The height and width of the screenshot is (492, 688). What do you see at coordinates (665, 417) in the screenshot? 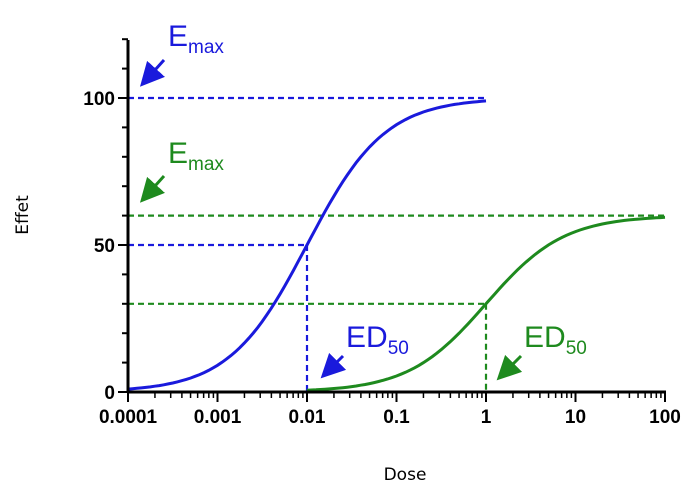
I see `x-tick-label: 100` at bounding box center [665, 417].